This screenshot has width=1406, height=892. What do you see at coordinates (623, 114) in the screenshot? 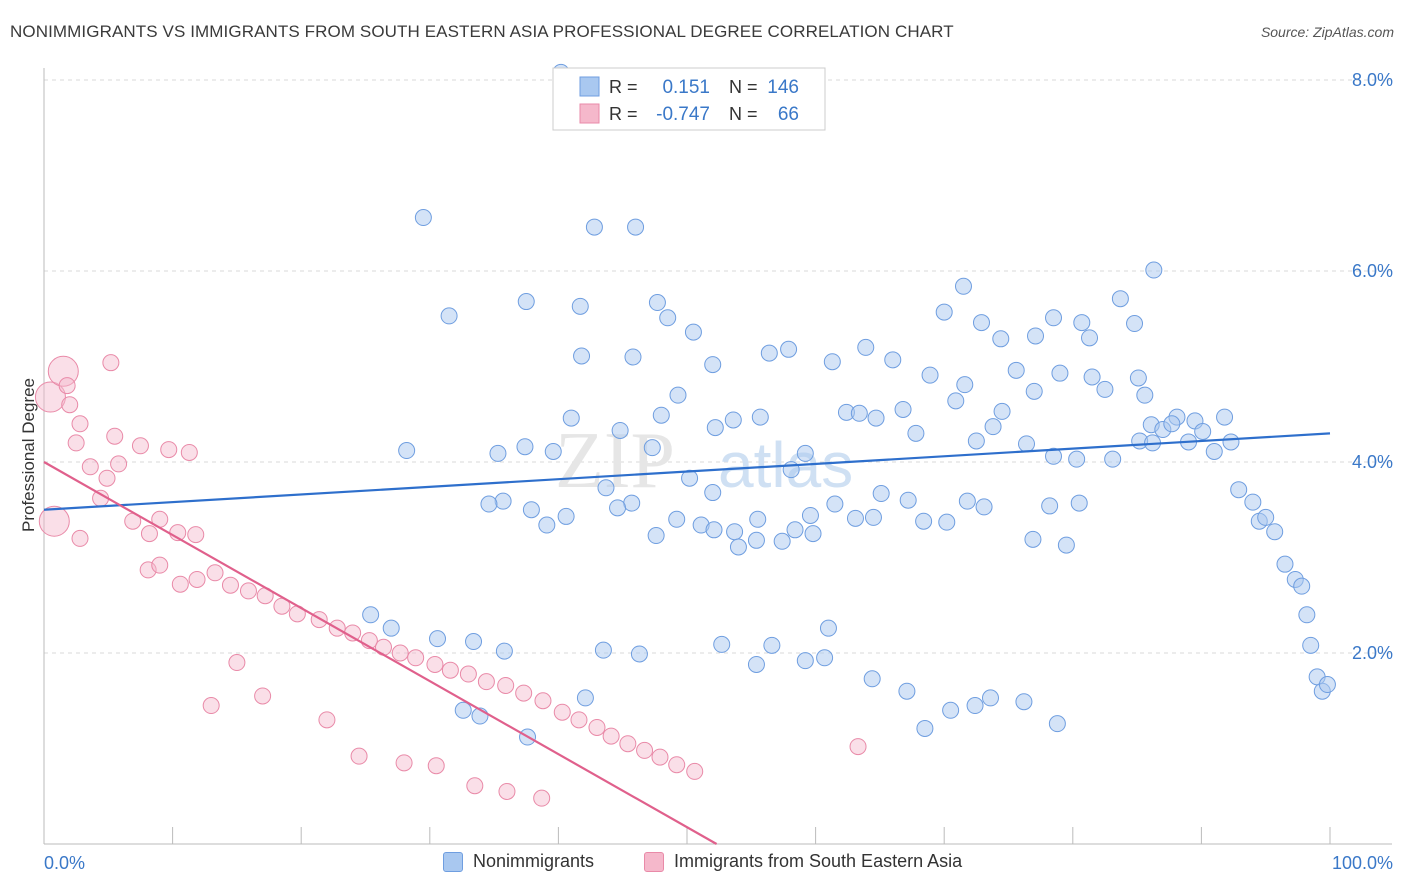
I see `legend-r-label-2: R =` at bounding box center [623, 114].